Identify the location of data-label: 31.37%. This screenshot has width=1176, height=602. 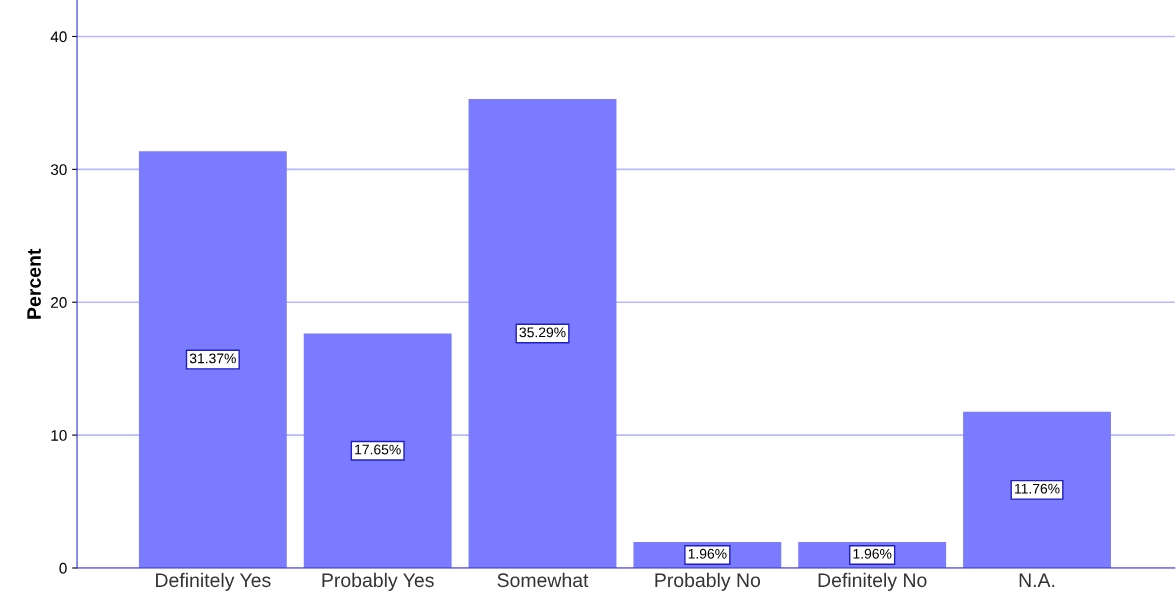
(212, 358).